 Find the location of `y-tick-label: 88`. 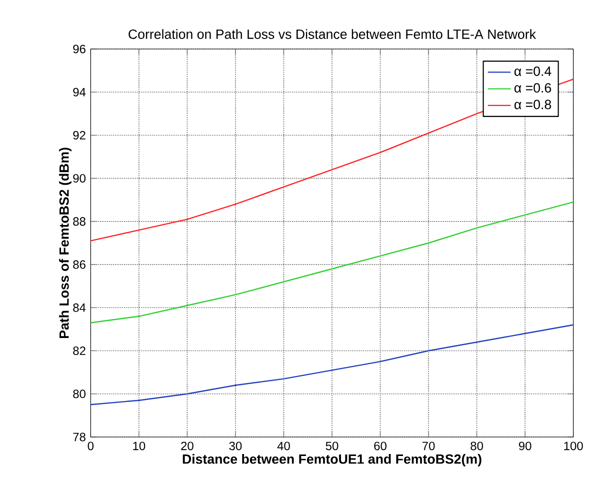

y-tick-label: 88 is located at coordinates (79, 221).